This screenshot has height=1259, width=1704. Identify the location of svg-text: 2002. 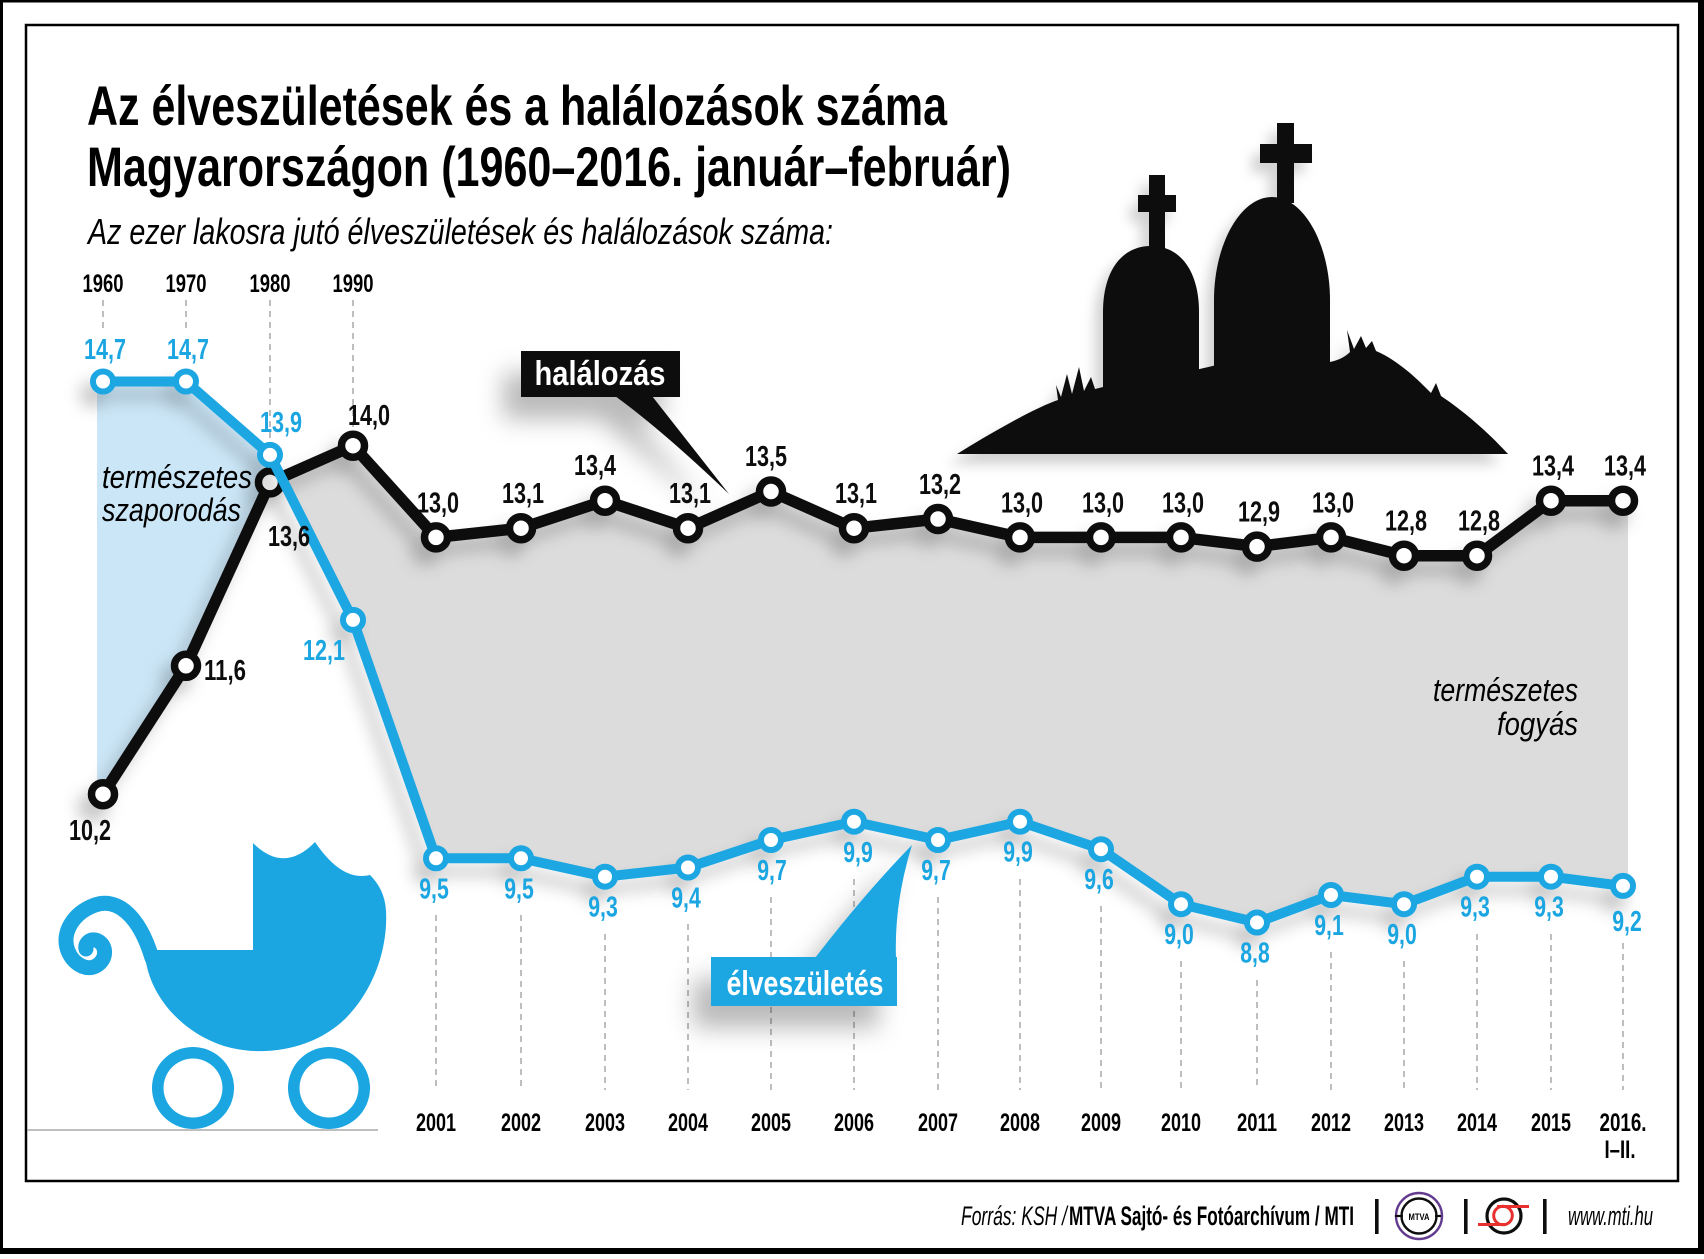
(521, 1123).